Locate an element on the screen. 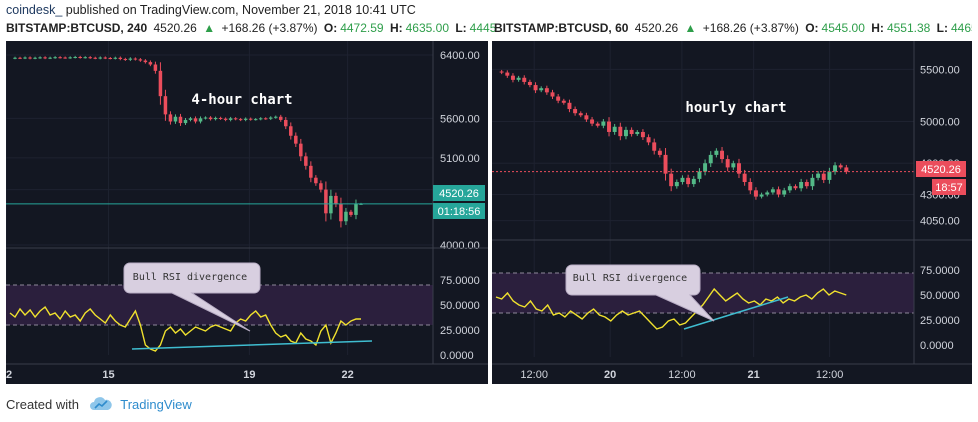 The height and width of the screenshot is (422, 978). rsi-line is located at coordinates (185, 328).